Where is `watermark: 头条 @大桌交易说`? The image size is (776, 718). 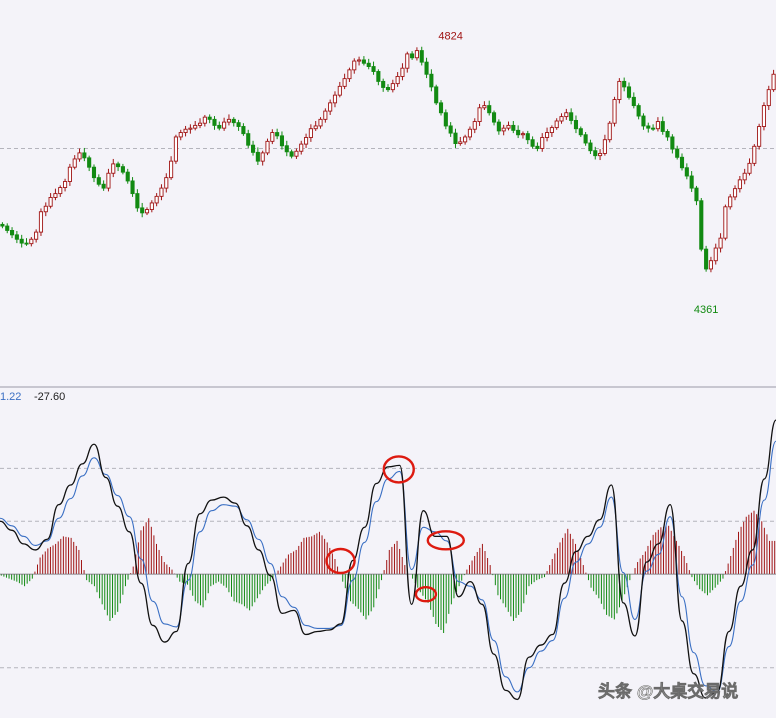
watermark: 头条 @大桌交易说 is located at coordinates (668, 691).